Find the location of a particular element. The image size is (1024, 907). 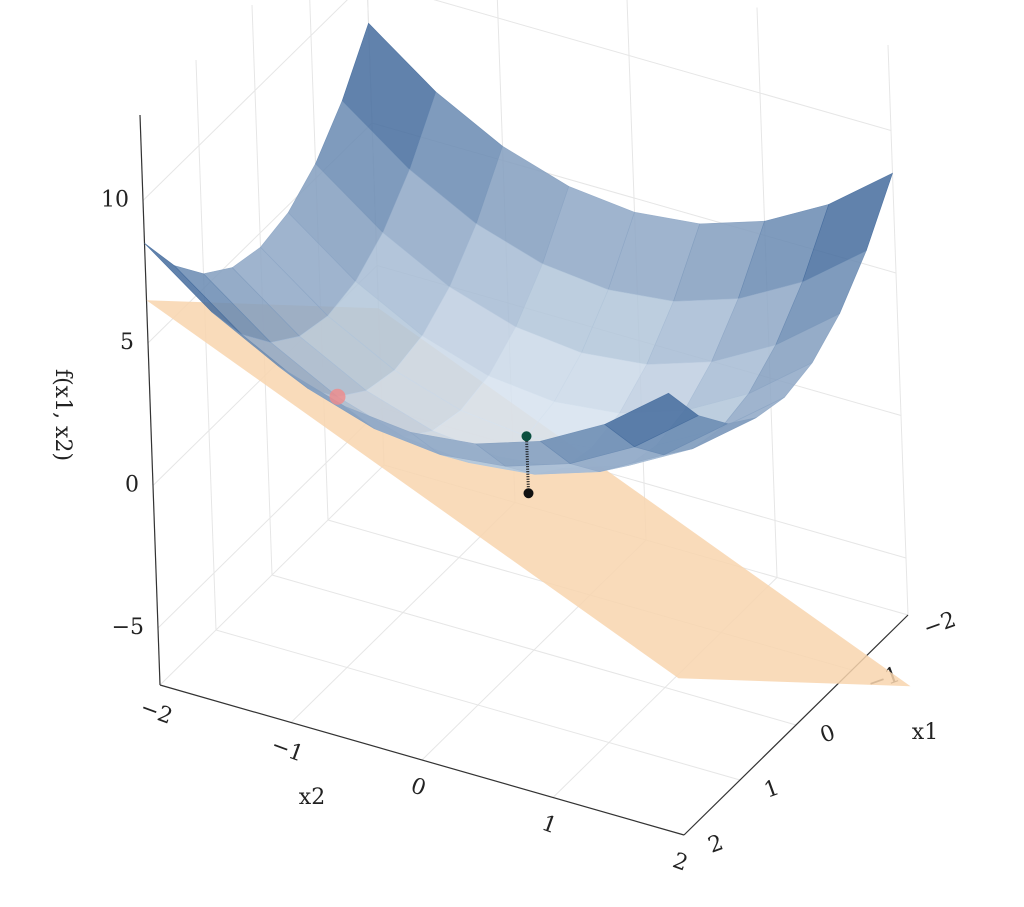

z-axis-title: f(x1, x2) is located at coordinates (62, 415).